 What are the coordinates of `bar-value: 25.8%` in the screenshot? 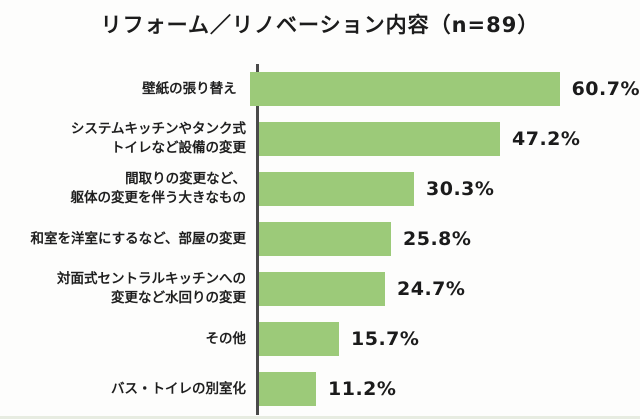 It's located at (437, 239).